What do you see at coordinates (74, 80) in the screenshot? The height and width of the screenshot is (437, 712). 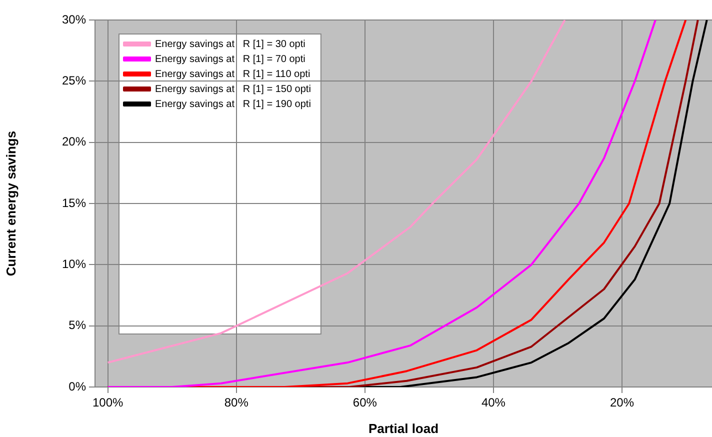 I see `y-tick-label: 25%` at bounding box center [74, 80].